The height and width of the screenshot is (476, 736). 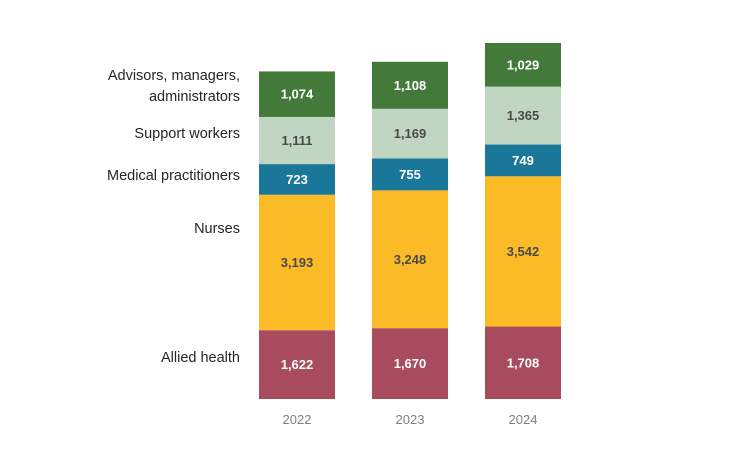 I want to click on data-label: 1,108, so click(x=410, y=85).